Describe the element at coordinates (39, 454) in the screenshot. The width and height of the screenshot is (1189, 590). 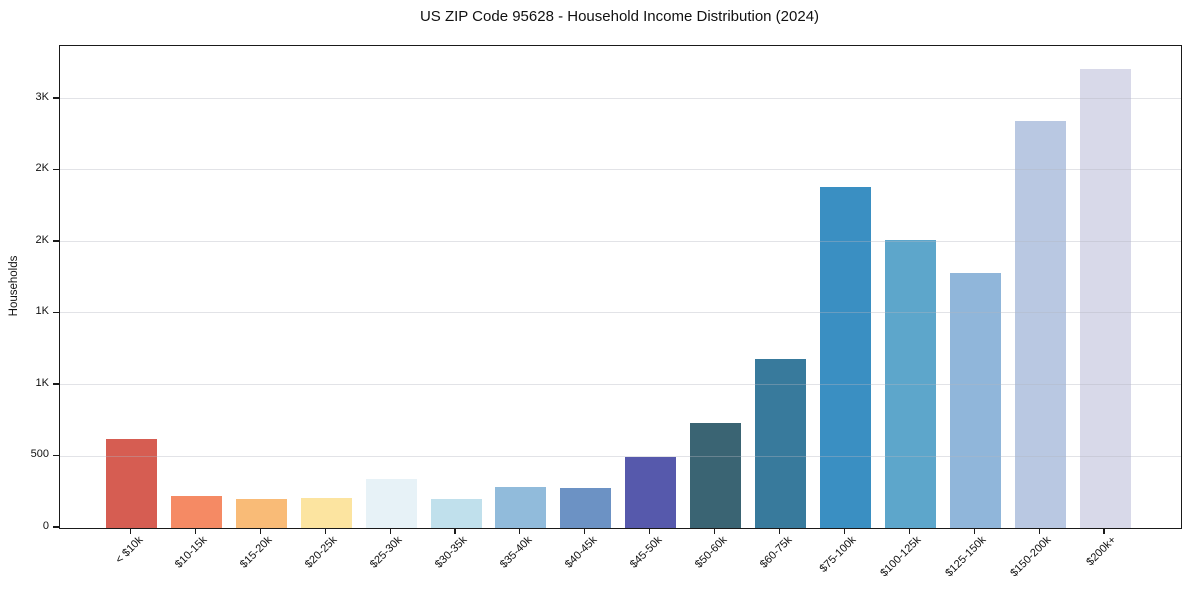
I see `y-tick-label: 500` at that location.